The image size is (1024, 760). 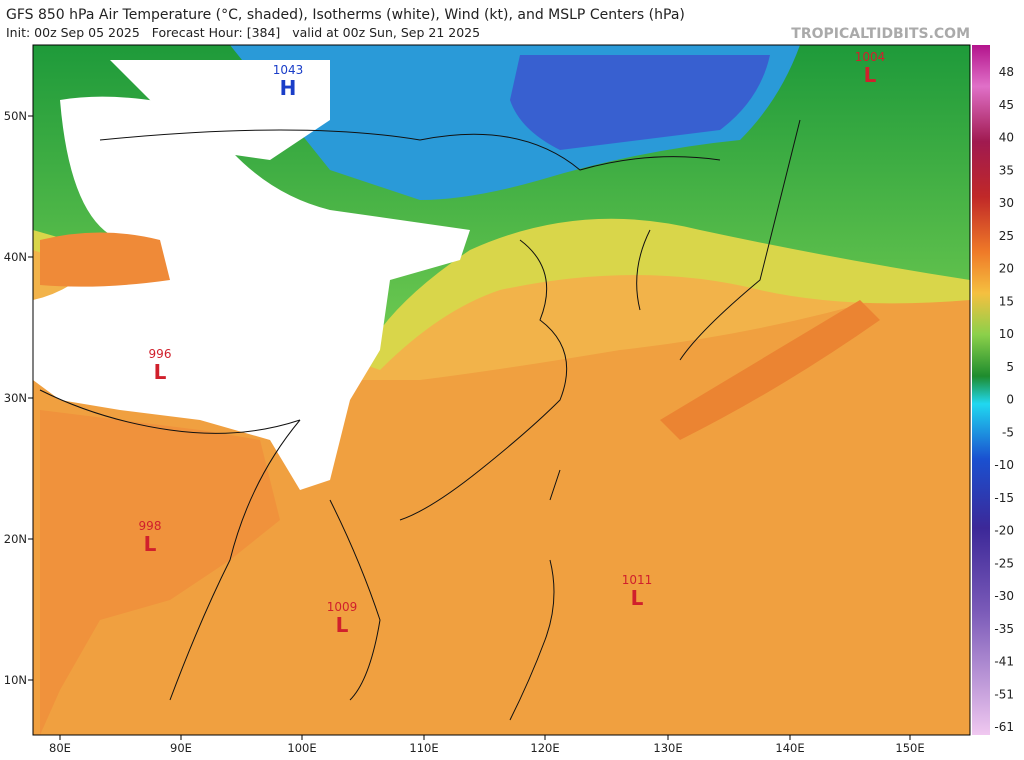 What do you see at coordinates (1004, 727) in the screenshot?
I see `colorbar-label: -61` at bounding box center [1004, 727].